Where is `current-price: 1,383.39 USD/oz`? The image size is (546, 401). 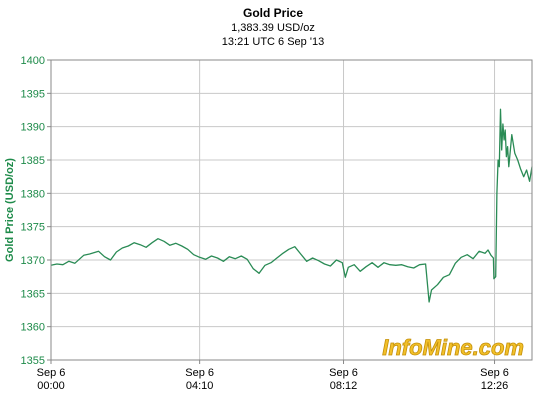 current-price: 1,383.39 USD/oz is located at coordinates (273, 28).